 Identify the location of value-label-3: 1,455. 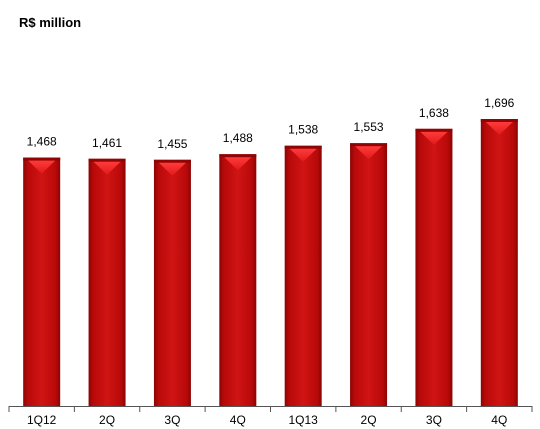
(172, 144).